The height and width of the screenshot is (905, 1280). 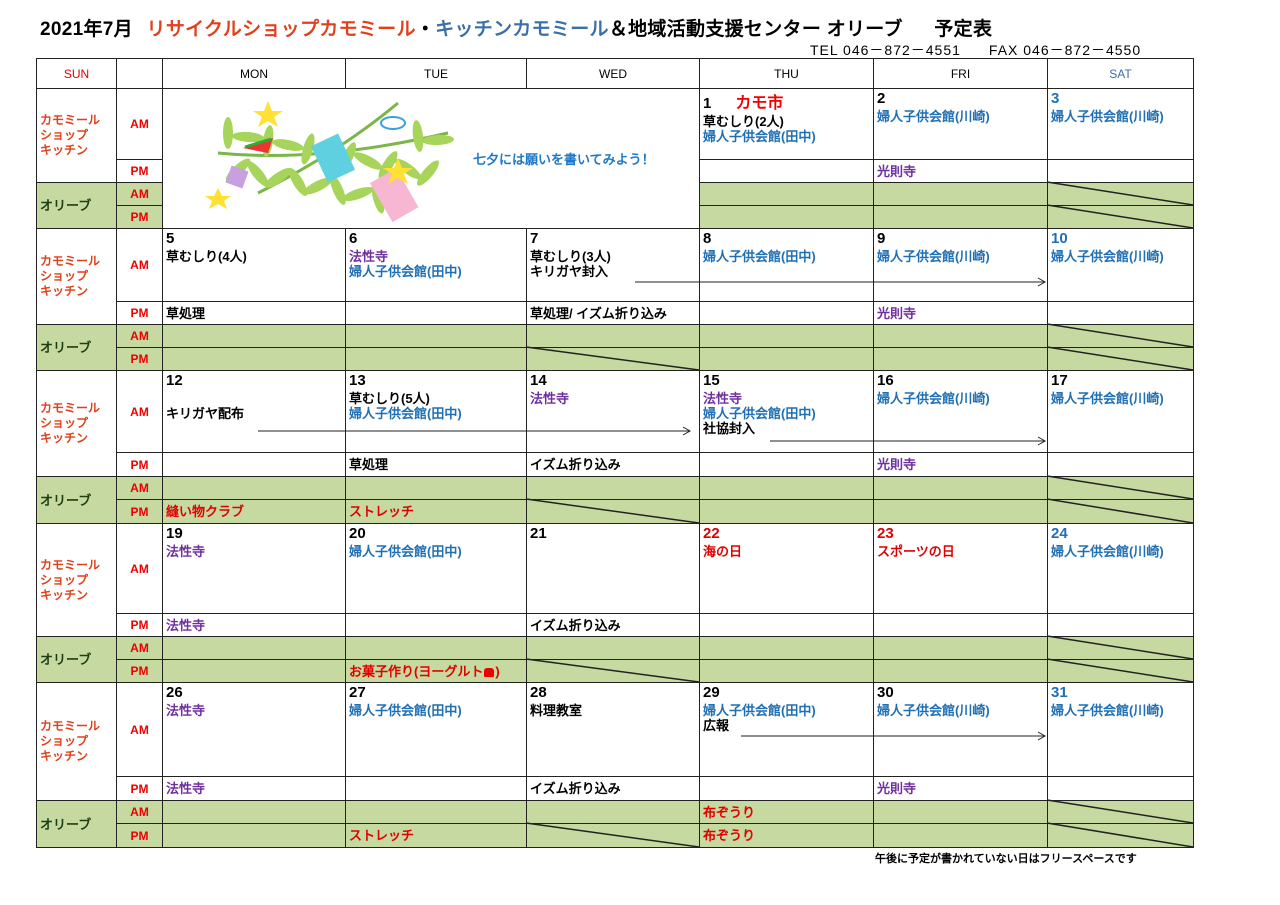 I want to click on tanabata-image-cell: 七夕には願いを書いてみよう！, so click(x=431, y=158).